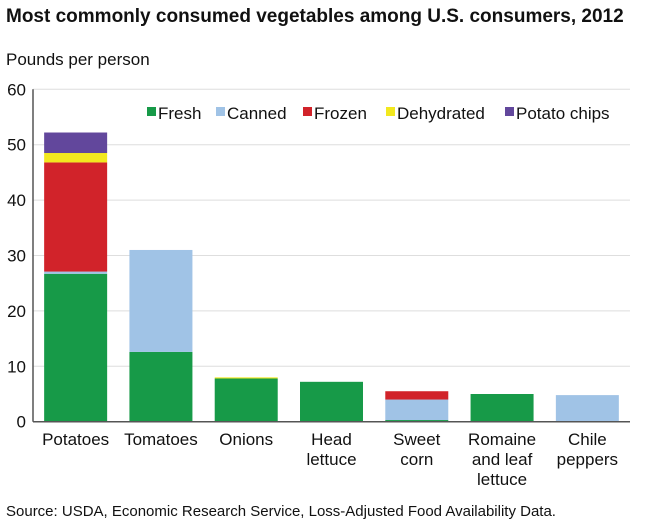 The height and width of the screenshot is (528, 660). What do you see at coordinates (16, 200) in the screenshot?
I see `y-tick-label: 40` at bounding box center [16, 200].